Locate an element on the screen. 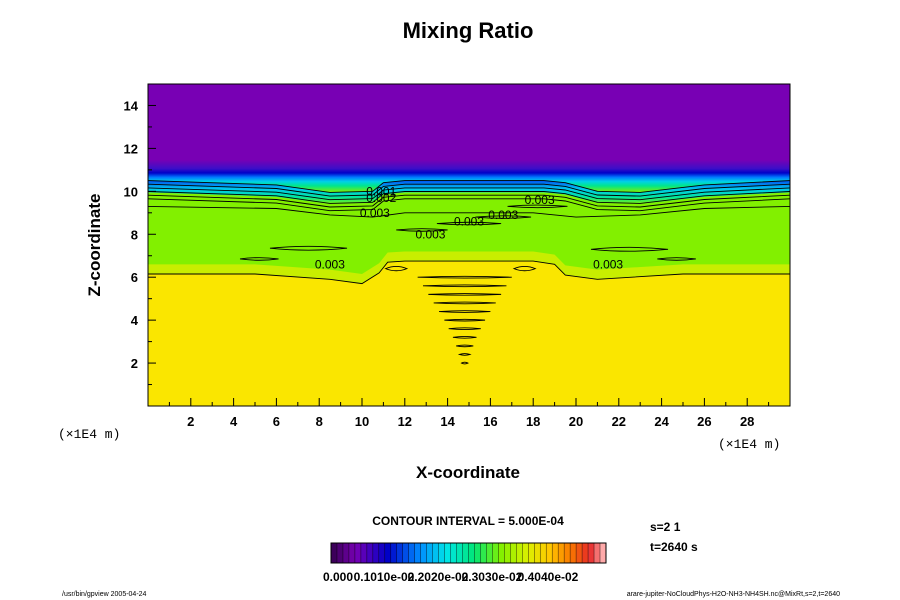  colorbar-label: 0.1010e-02 is located at coordinates (384, 577).